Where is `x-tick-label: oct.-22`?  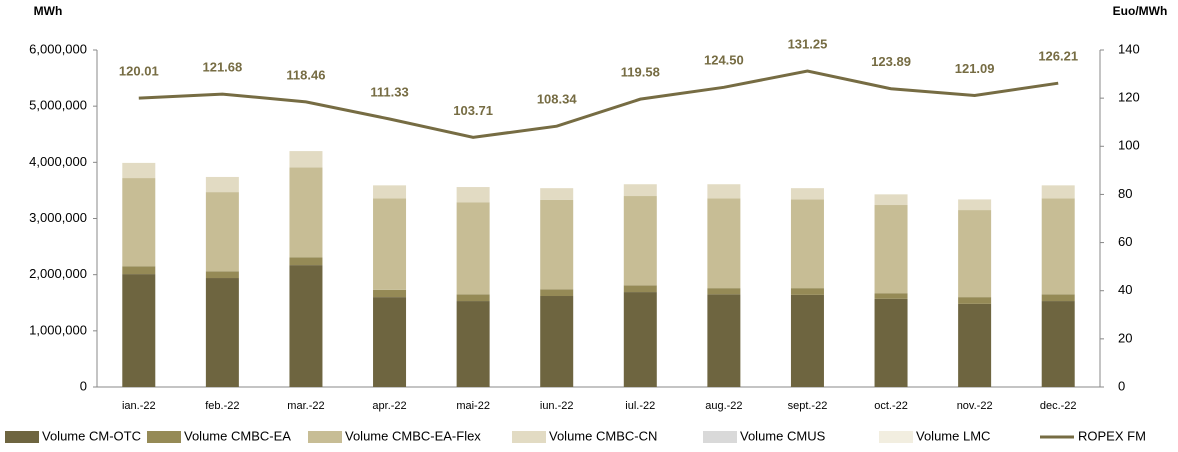 x-tick-label: oct.-22 is located at coordinates (891, 406).